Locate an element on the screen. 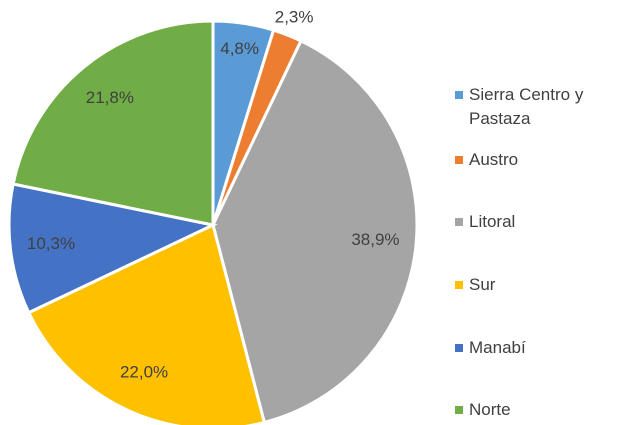 The image size is (618, 425). legend-label: Litoral is located at coordinates (492, 221).